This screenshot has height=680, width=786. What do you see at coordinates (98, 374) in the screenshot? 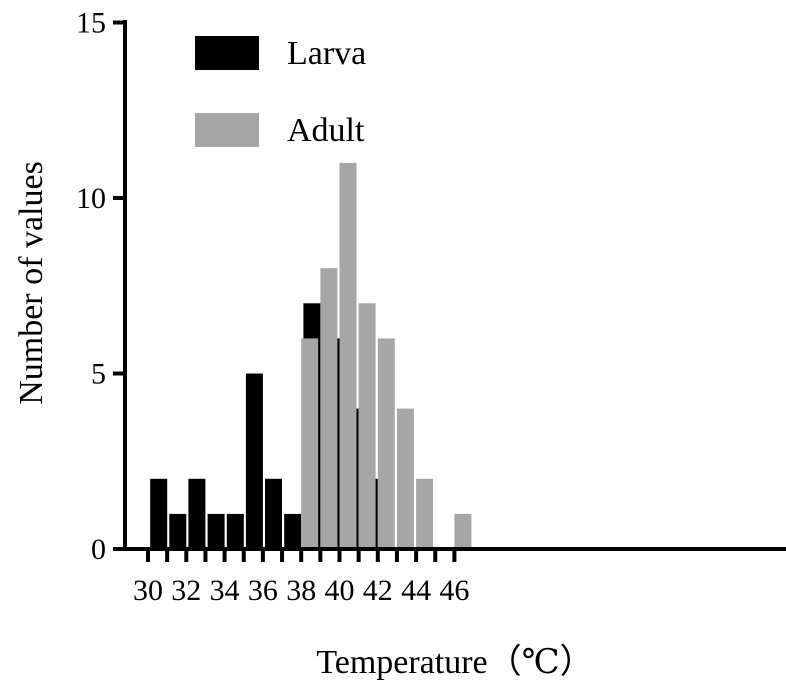
I see `y-tick-label: 5` at bounding box center [98, 374].